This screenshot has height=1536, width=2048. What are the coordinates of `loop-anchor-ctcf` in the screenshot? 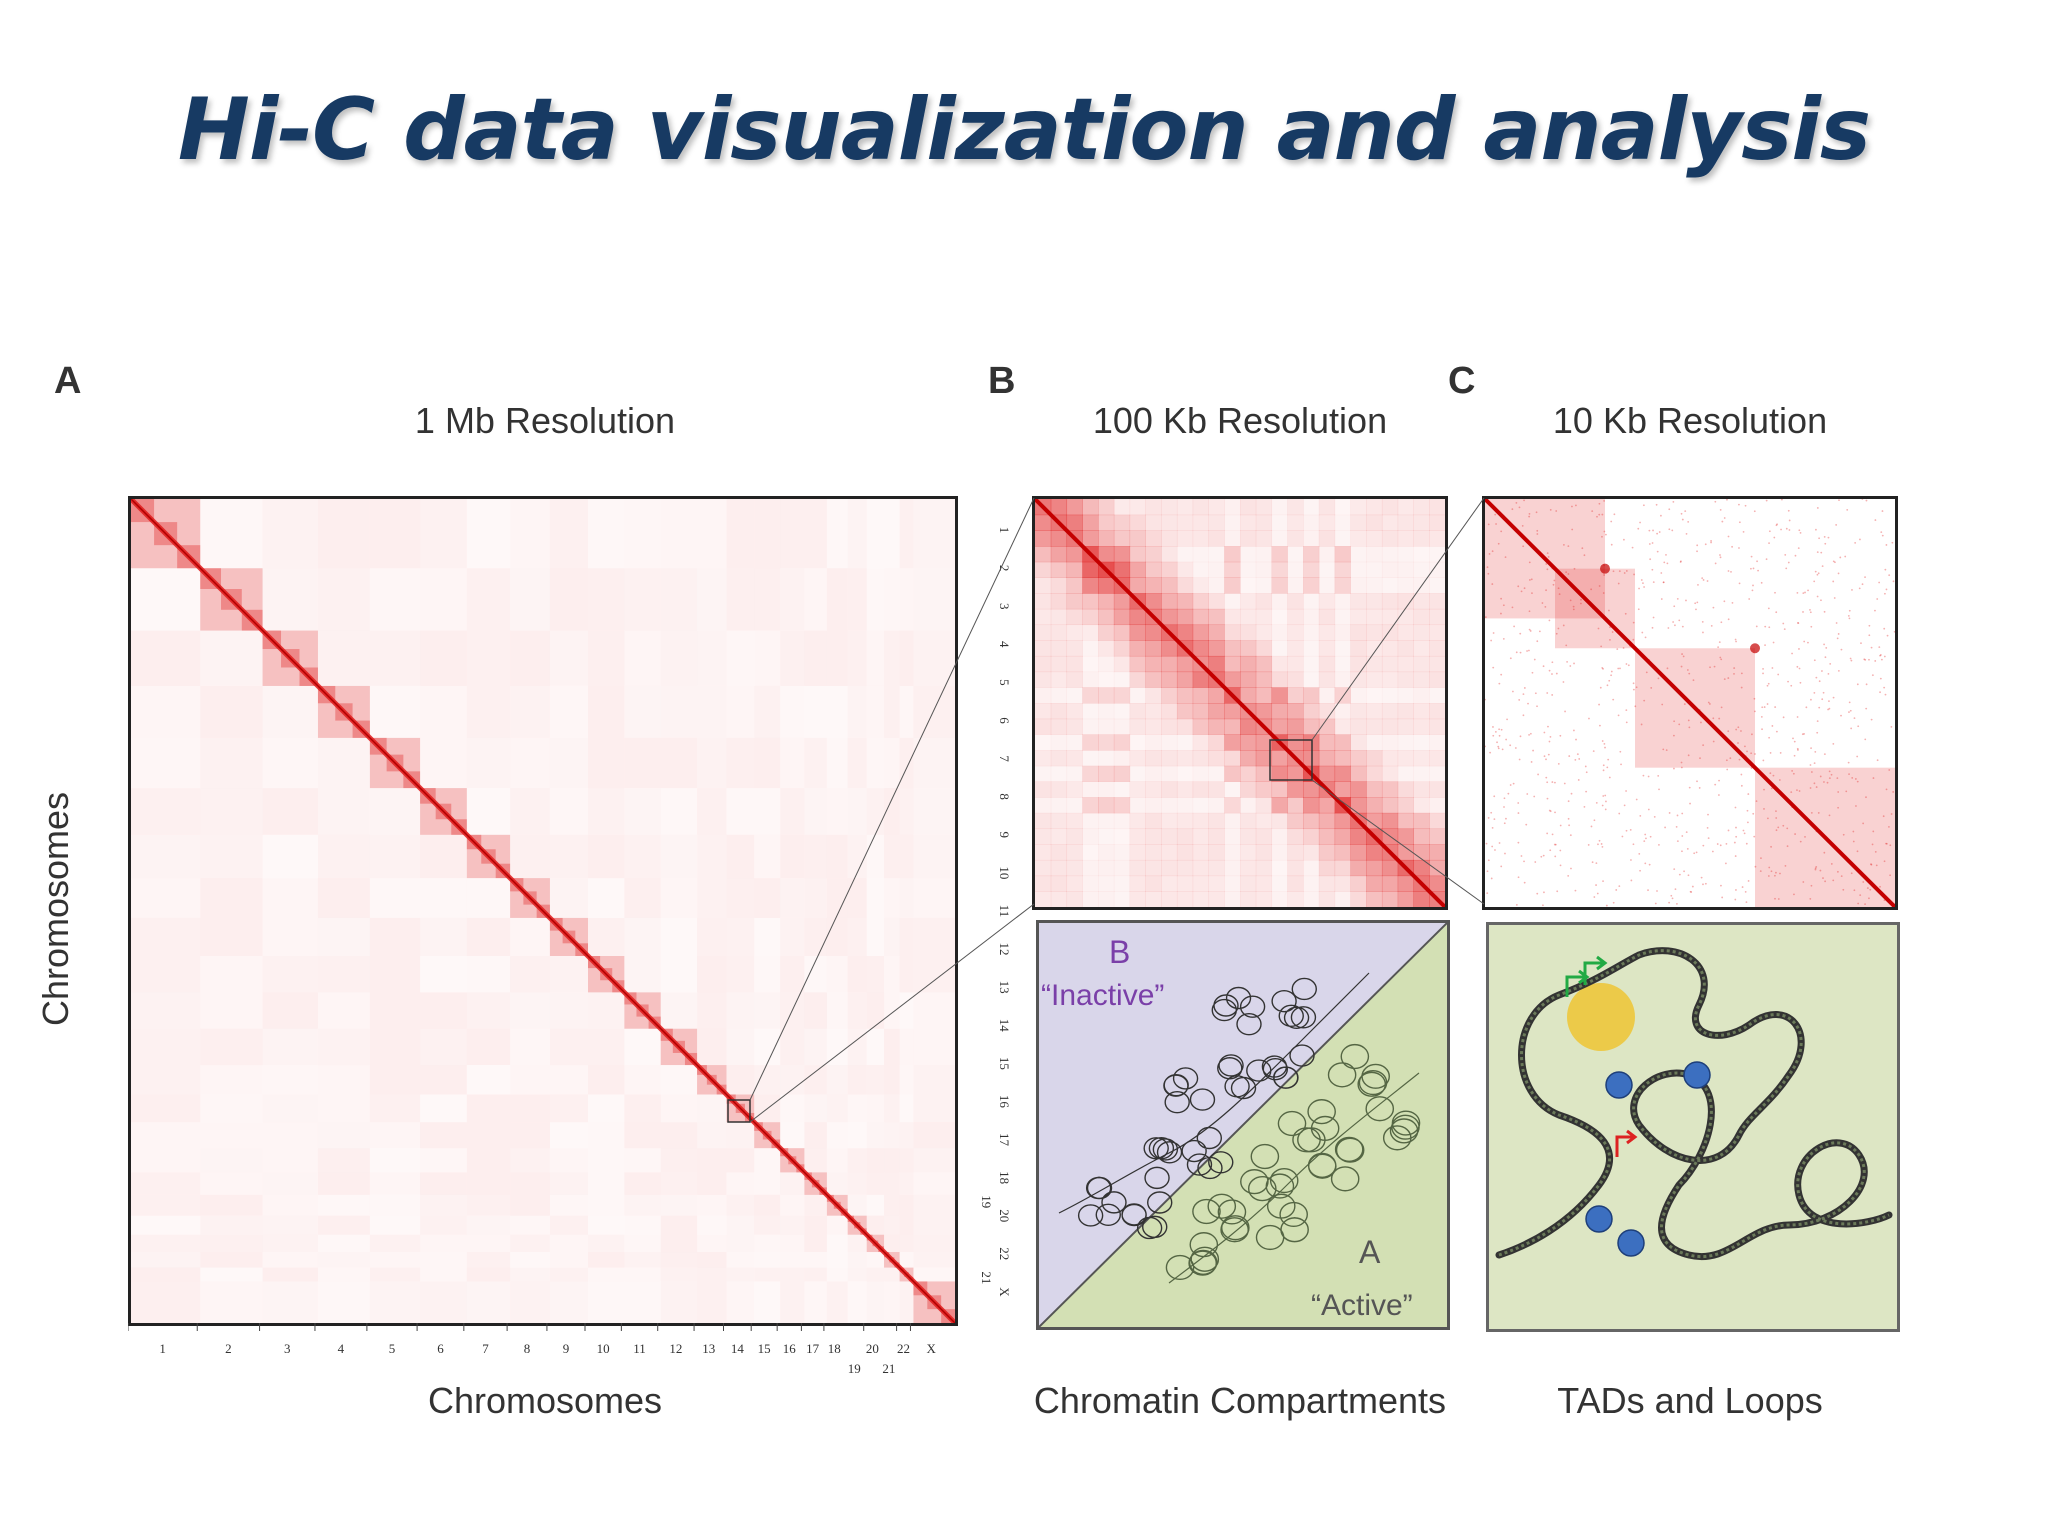 It's located at (1599, 1219).